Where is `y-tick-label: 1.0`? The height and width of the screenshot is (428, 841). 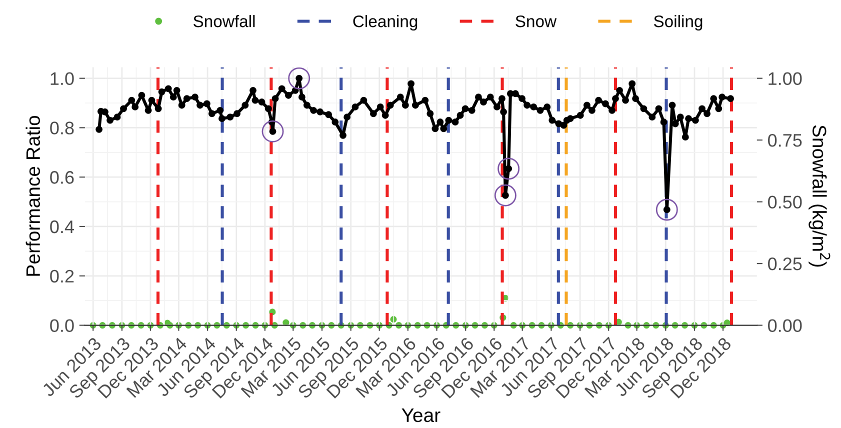 y-tick-label: 1.0 is located at coordinates (62, 79).